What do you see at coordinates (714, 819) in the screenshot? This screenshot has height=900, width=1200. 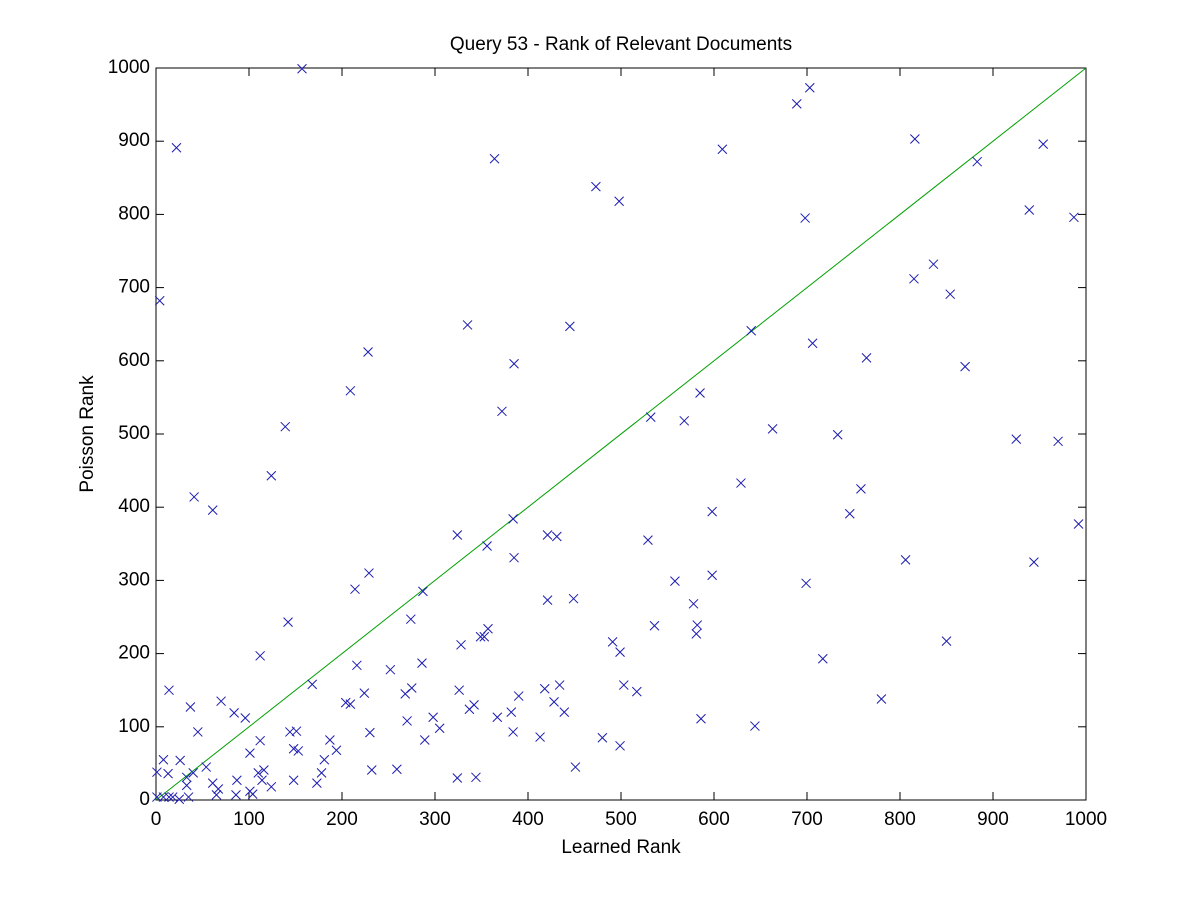 I see `x-tick-label: 600` at bounding box center [714, 819].